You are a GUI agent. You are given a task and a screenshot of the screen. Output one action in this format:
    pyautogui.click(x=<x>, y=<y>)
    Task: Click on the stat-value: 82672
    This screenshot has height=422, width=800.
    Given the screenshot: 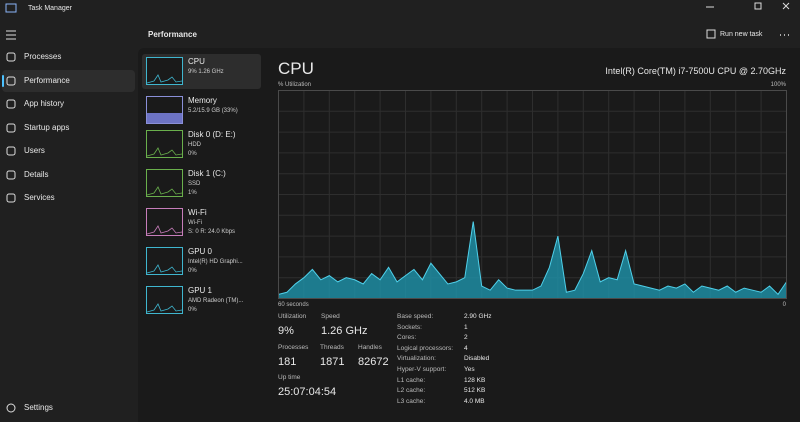 What is the action you would take?
    pyautogui.click(x=373, y=362)
    